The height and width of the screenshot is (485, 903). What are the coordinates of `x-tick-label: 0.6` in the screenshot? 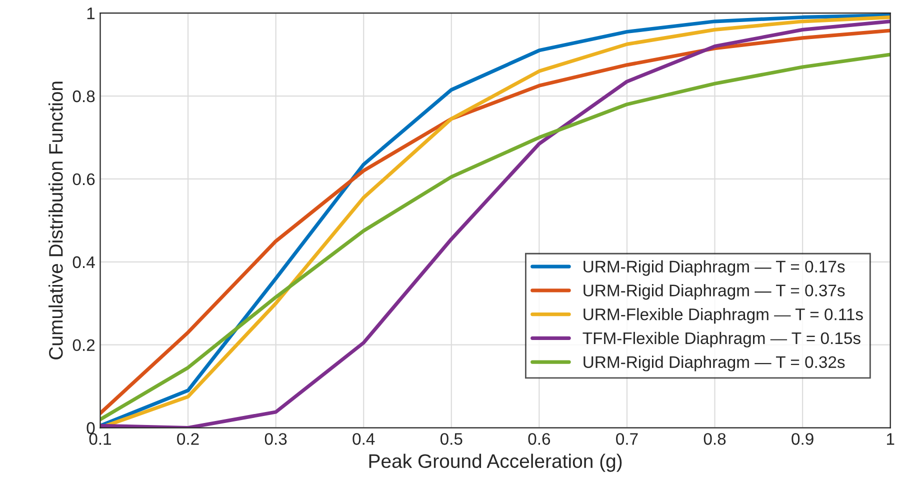 It's located at (539, 439).